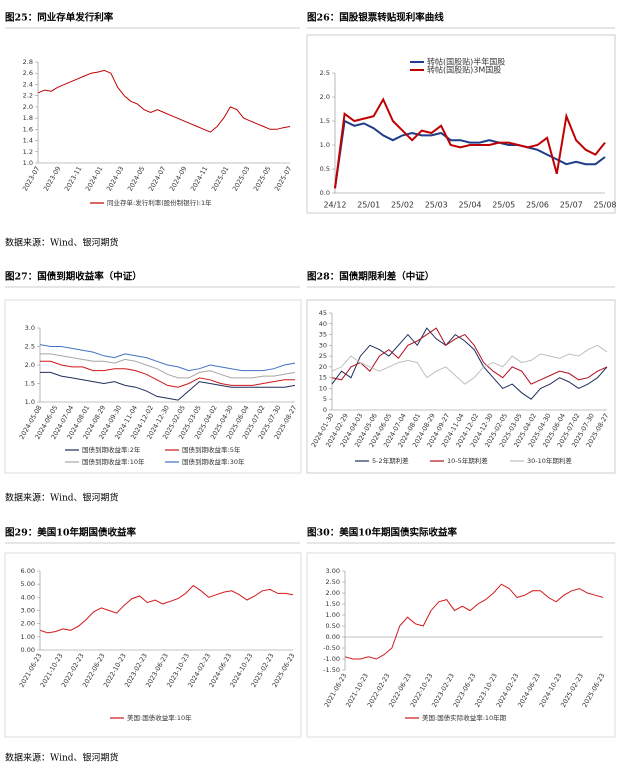 Image resolution: width=621 pixels, height=773 pixels. What do you see at coordinates (503, 205) in the screenshot?
I see `x-tick-label: 25/05` at bounding box center [503, 205].